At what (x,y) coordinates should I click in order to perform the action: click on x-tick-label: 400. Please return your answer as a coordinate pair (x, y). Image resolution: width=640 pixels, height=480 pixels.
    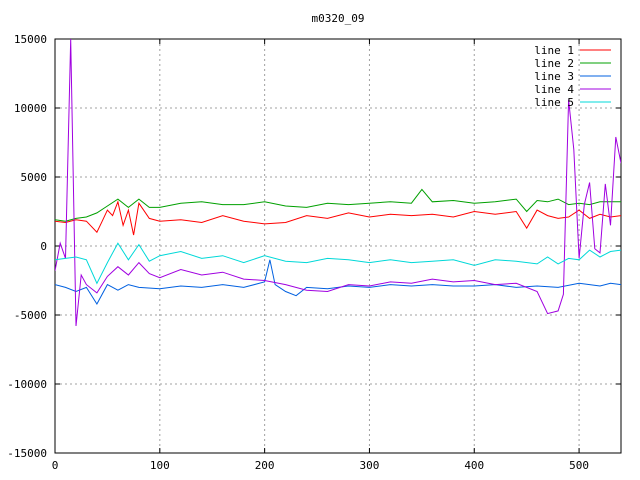
    Looking at the image, I should click on (474, 465).